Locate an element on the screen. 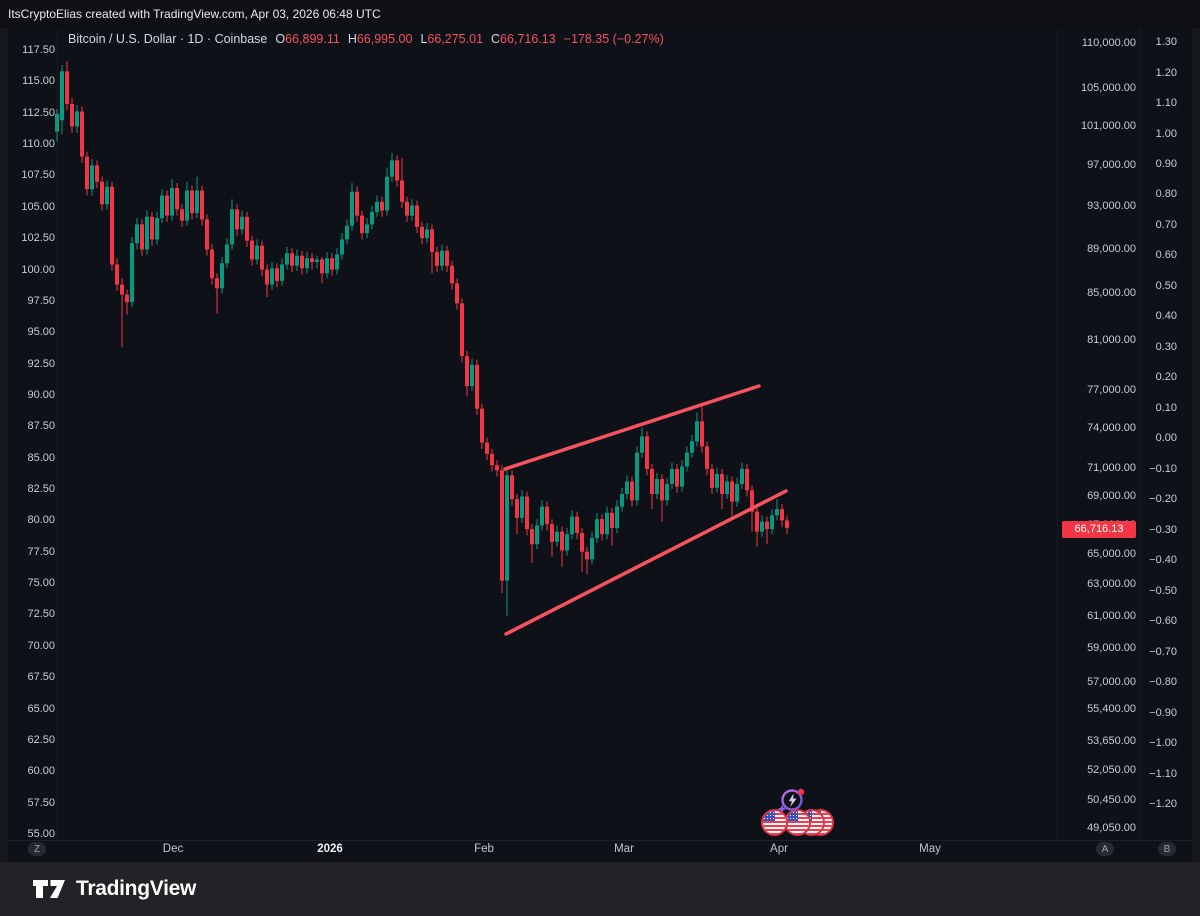 The width and height of the screenshot is (1200, 916). left-scale-badge: Z is located at coordinates (37, 849).